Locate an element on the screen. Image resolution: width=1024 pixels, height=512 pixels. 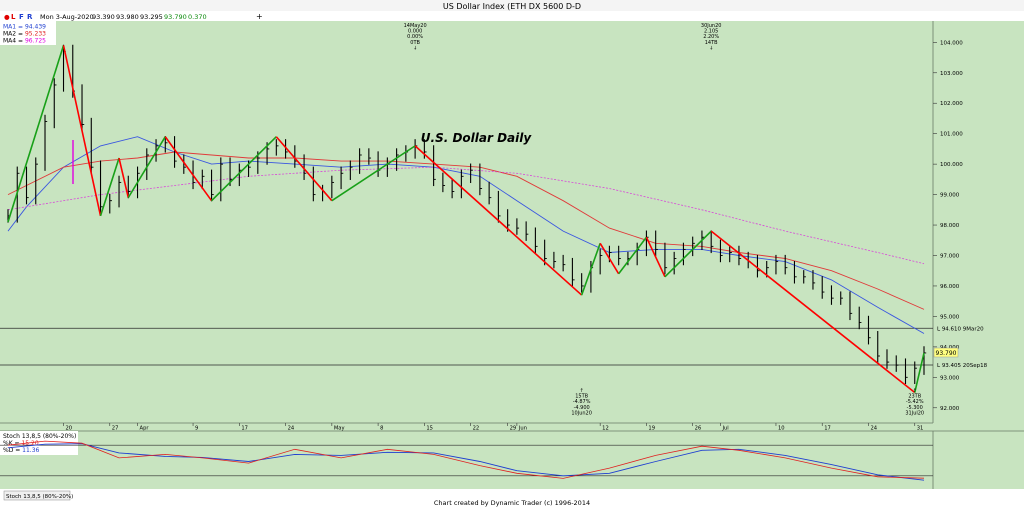
annotation-line: 0.000 is located at coordinates (415, 32).